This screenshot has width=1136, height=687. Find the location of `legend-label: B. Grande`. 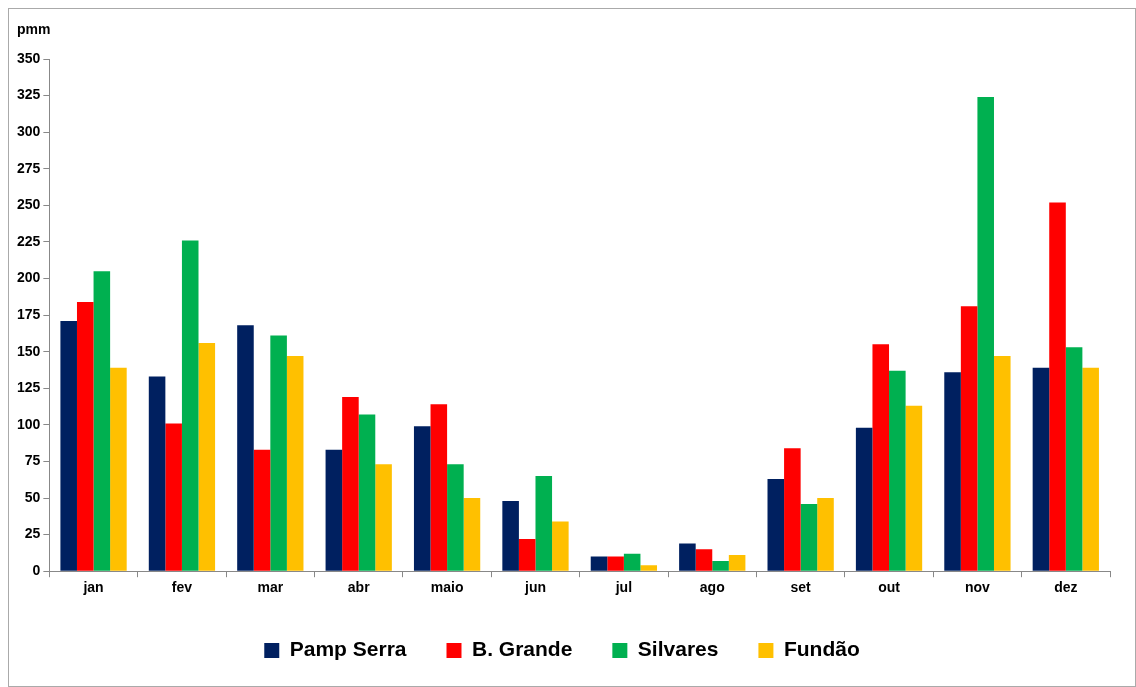

legend-label: B. Grande is located at coordinates (522, 649).